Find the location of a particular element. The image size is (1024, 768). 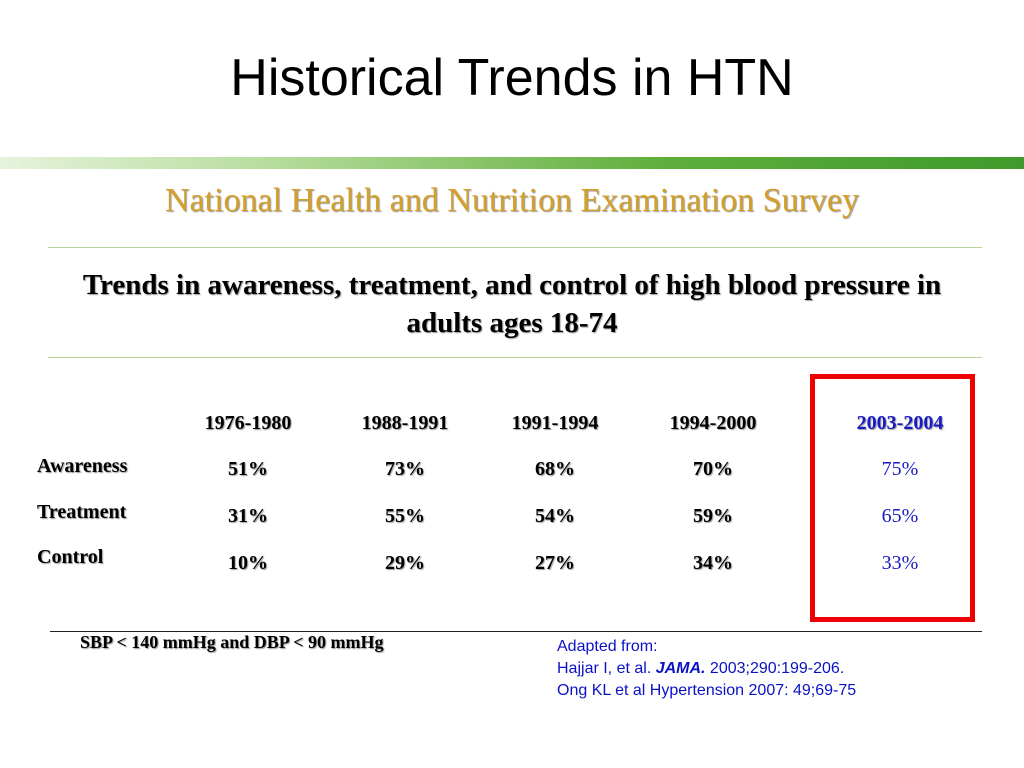

citation-line: Hajjar I, et al. JAMA. 2003;290:199-206. is located at coordinates (706, 669).